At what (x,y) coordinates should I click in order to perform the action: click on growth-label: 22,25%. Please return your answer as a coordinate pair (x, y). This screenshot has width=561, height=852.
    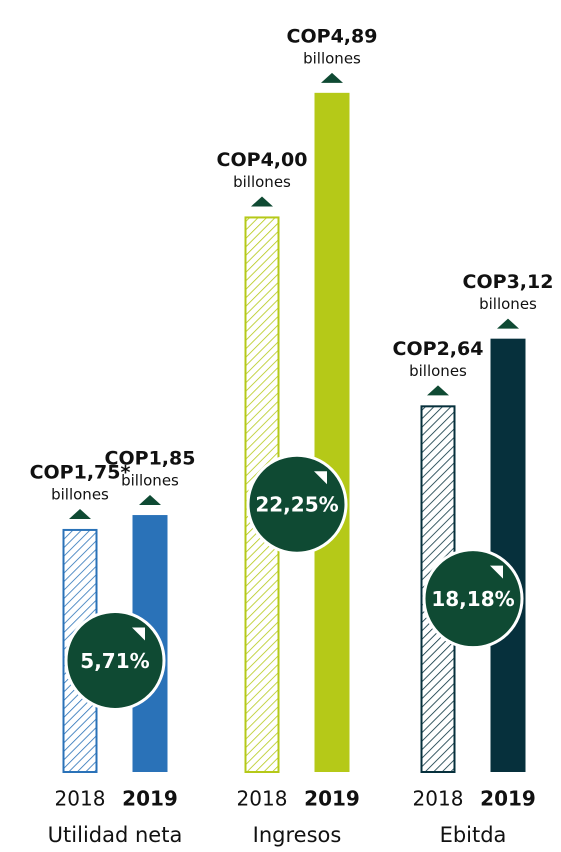
    Looking at the image, I should click on (296, 505).